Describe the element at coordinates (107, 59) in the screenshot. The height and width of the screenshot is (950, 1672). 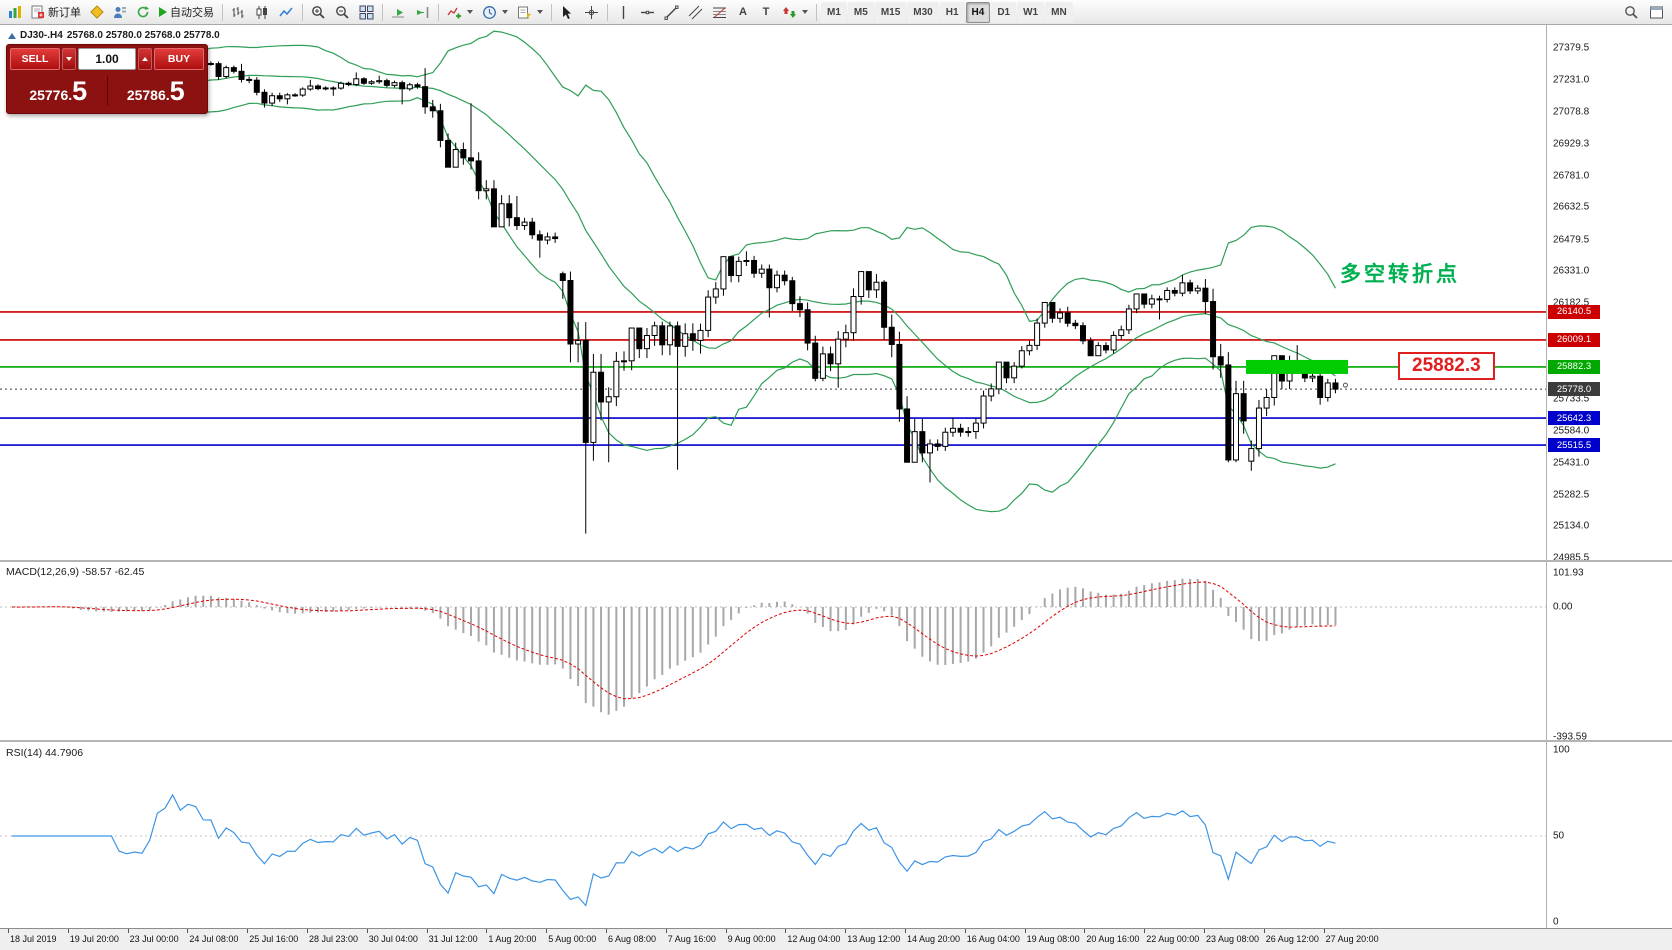
I see `volume-input: 1.00` at that location.